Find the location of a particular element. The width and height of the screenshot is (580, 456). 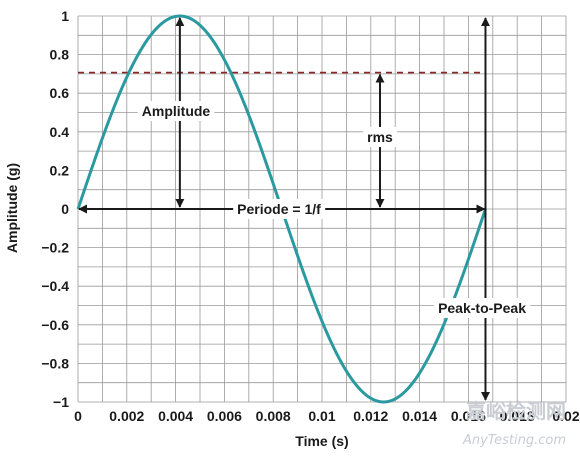

y-tick-label: 1 is located at coordinates (65, 16).